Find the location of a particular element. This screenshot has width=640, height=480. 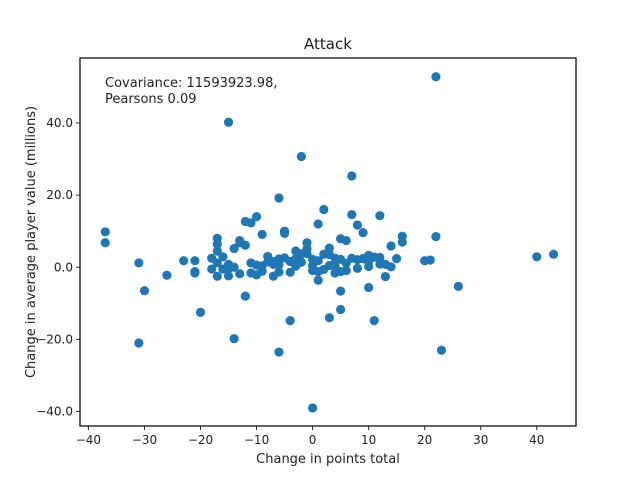

x-tick-label: −30 is located at coordinates (144, 440).